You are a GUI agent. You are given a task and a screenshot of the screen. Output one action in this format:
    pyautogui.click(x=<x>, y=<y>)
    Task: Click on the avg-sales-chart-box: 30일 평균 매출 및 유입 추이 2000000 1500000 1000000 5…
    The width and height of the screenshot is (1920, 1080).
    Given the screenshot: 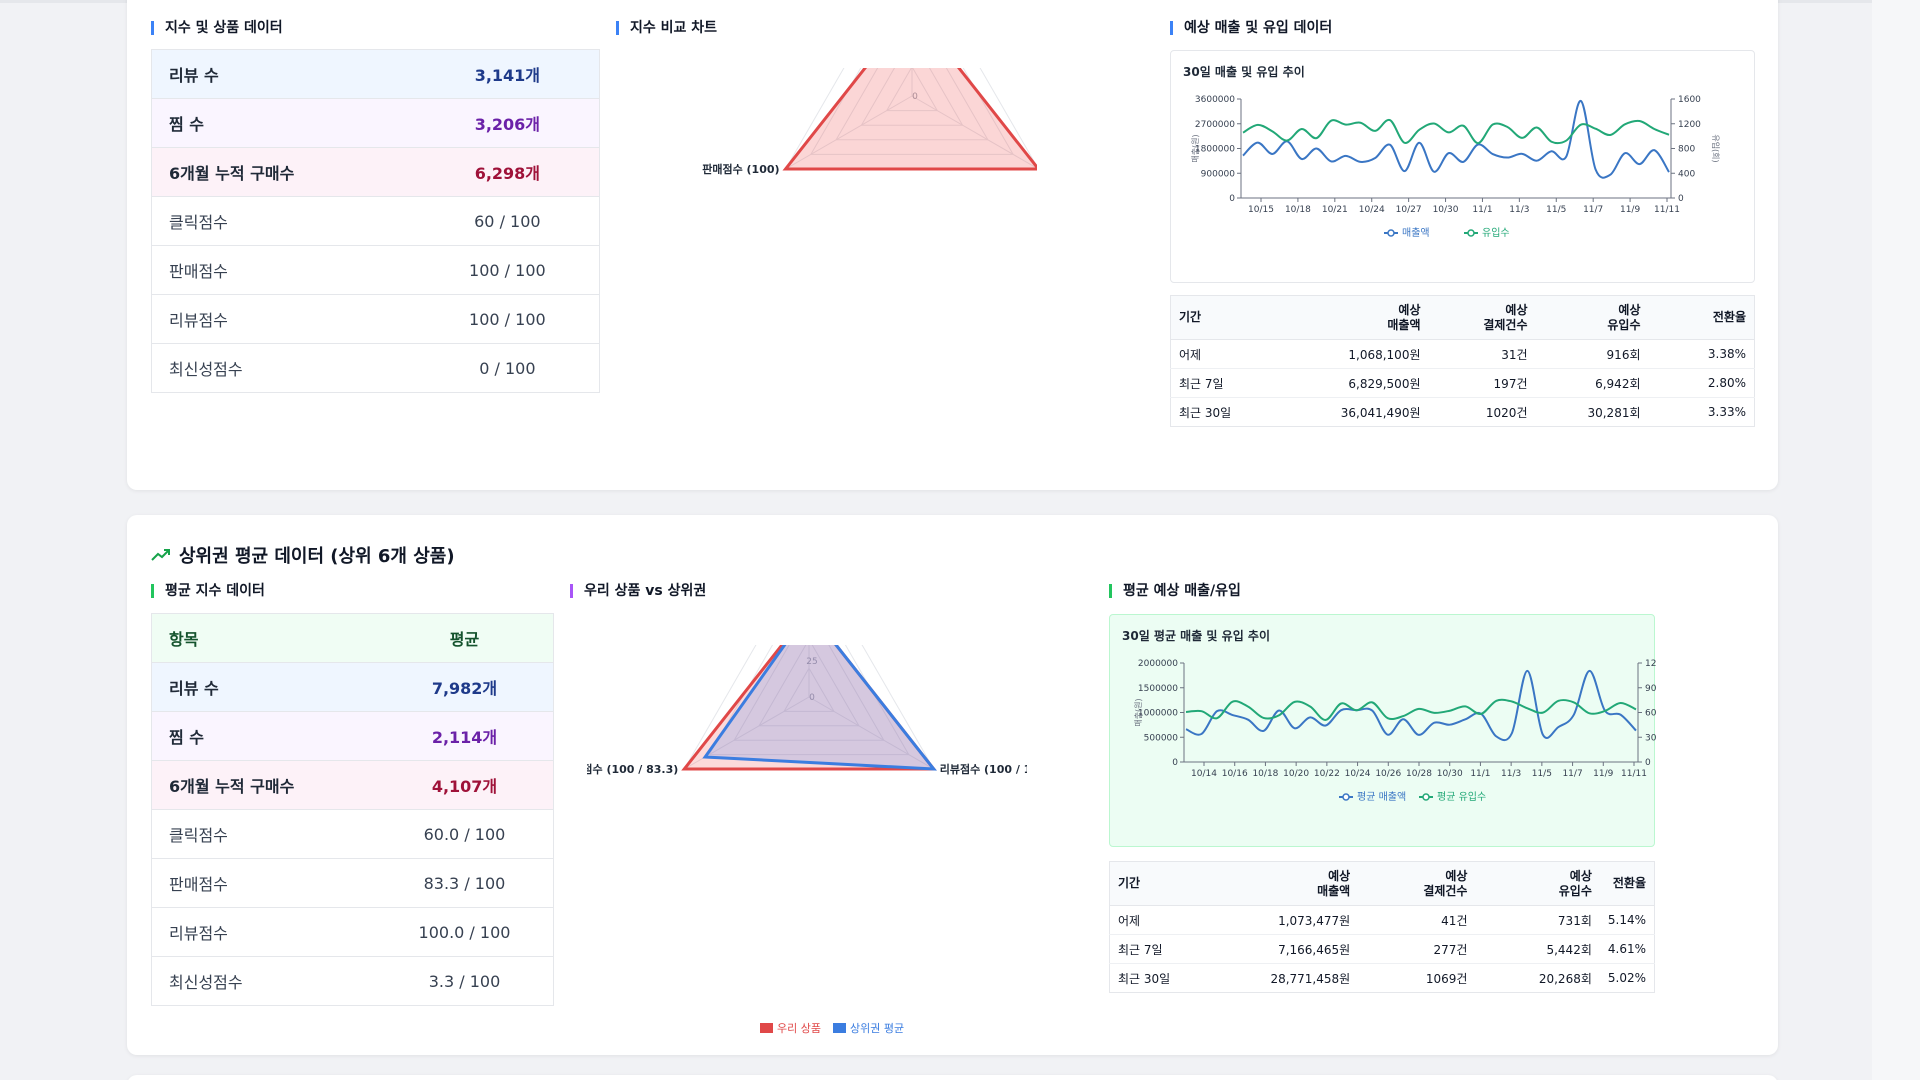 What is the action you would take?
    pyautogui.click(x=1382, y=730)
    